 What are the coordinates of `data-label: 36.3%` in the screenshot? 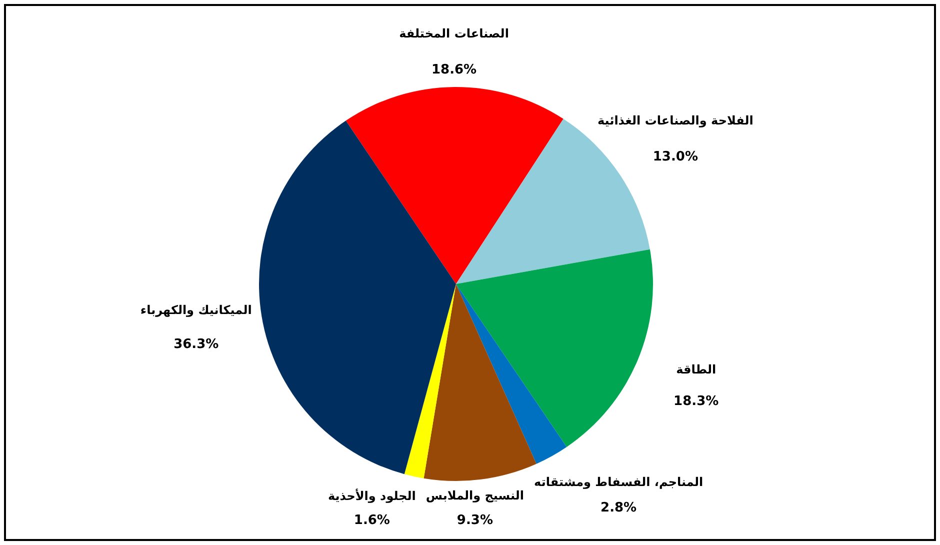 It's located at (196, 344).